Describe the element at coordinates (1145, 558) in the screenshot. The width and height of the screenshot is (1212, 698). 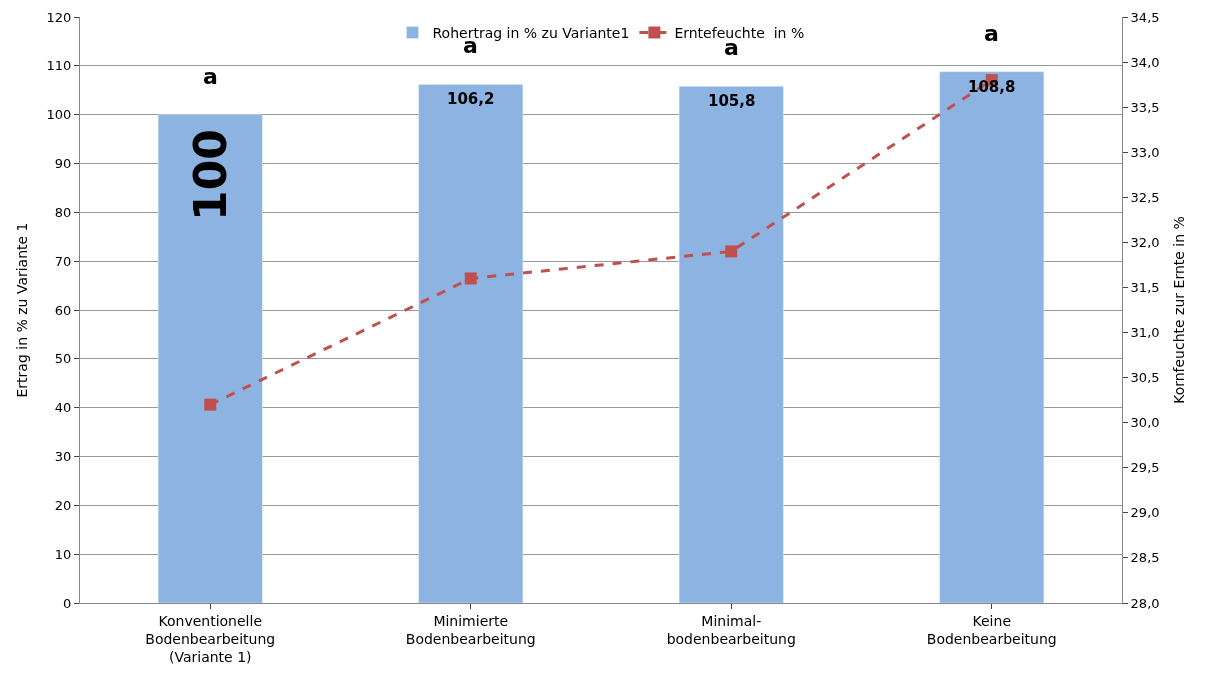
I see `y2-tick-label: 28,5` at that location.